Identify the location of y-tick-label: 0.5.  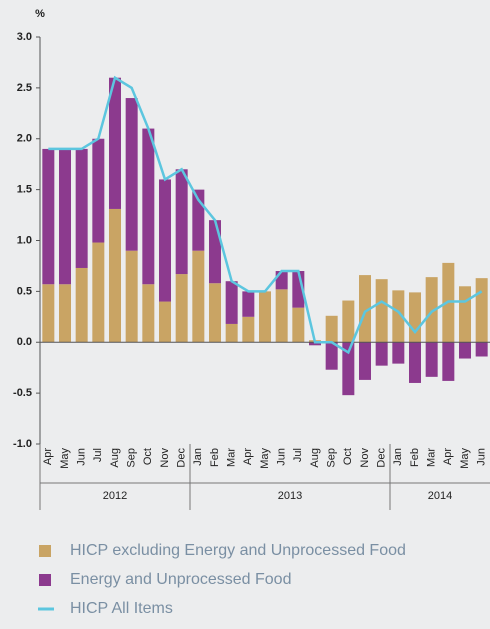
(24, 291).